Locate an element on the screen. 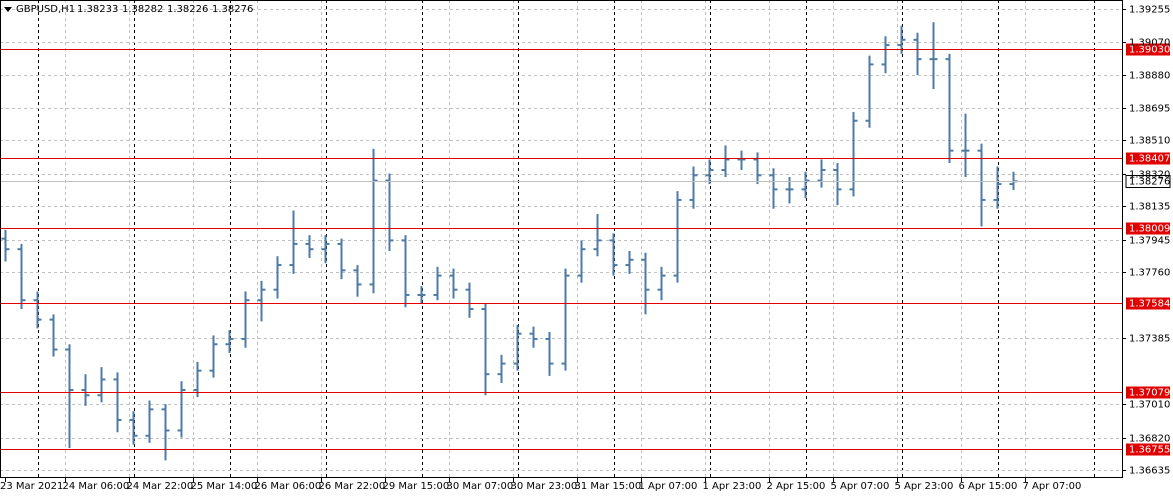 The width and height of the screenshot is (1173, 496). y-tick-label: 1.37760 is located at coordinates (1149, 273).